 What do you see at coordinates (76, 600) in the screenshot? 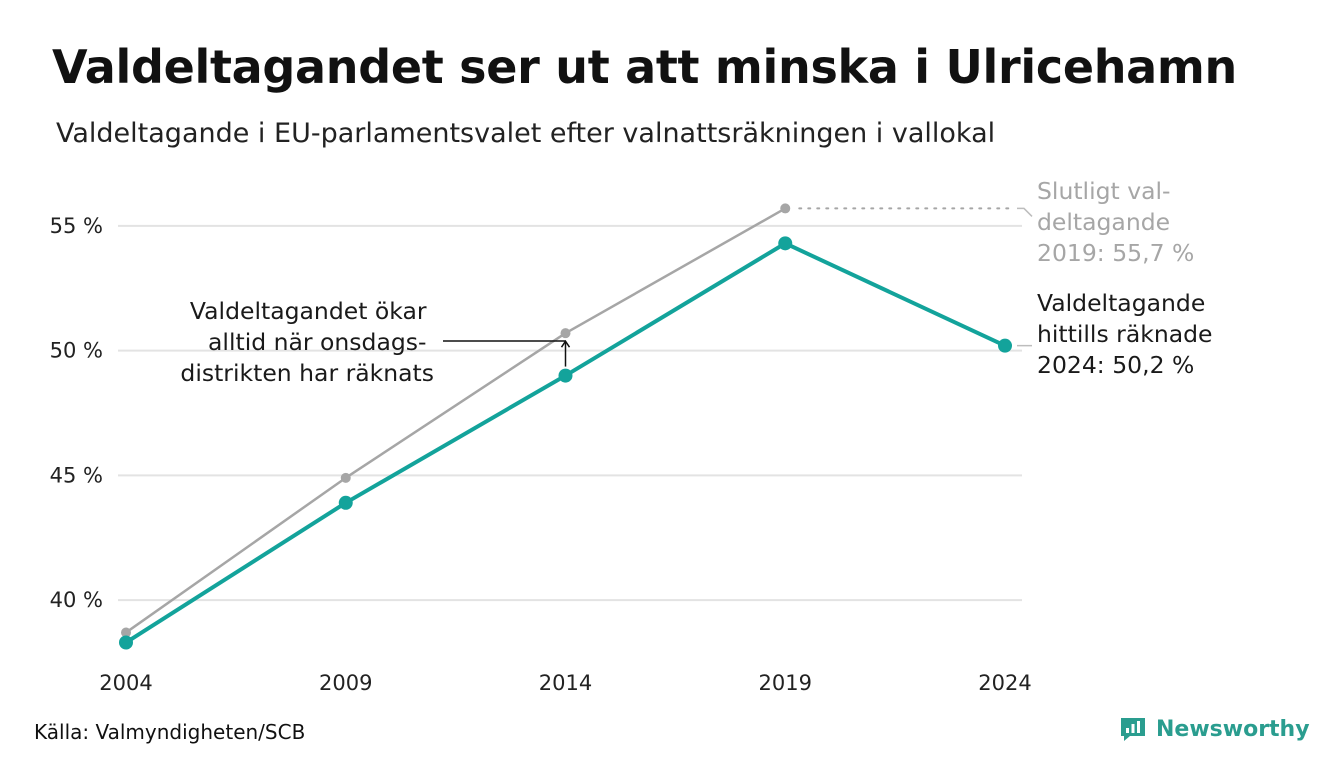
I see `y-tick-label: 40 %` at bounding box center [76, 600].